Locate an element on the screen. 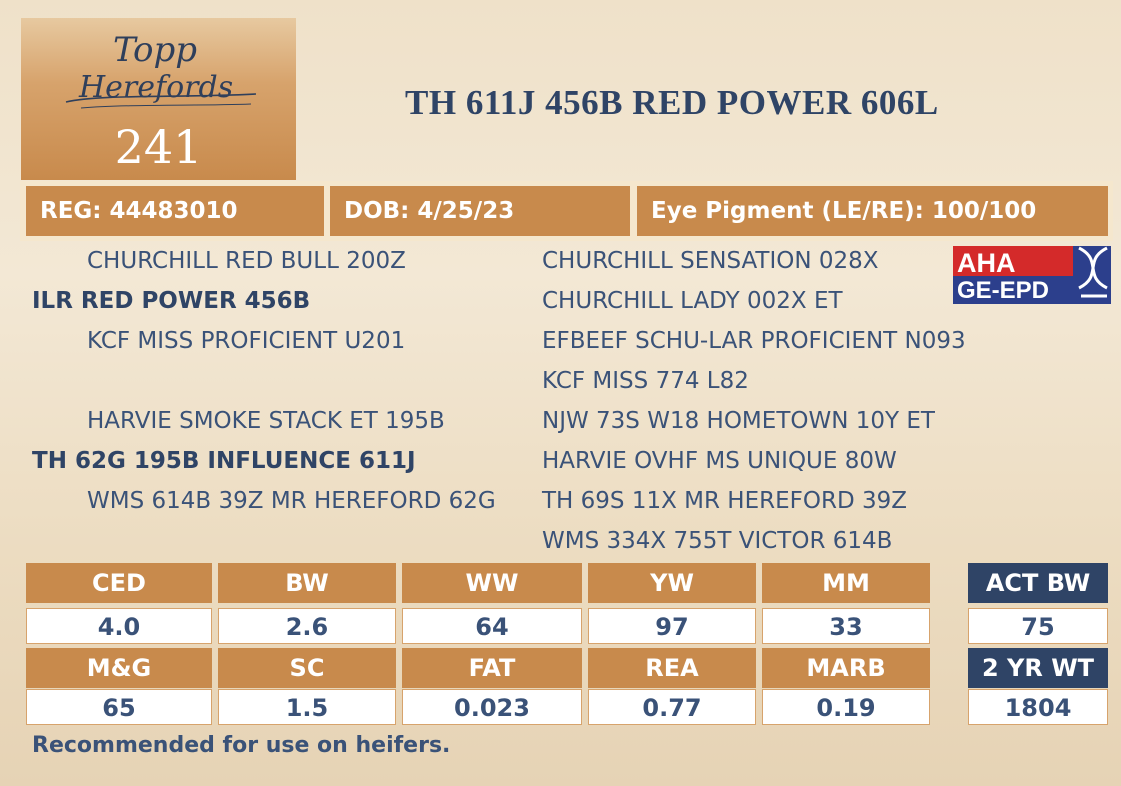 This screenshot has height=786, width=1121. epd-header-fat: FAT is located at coordinates (492, 668).